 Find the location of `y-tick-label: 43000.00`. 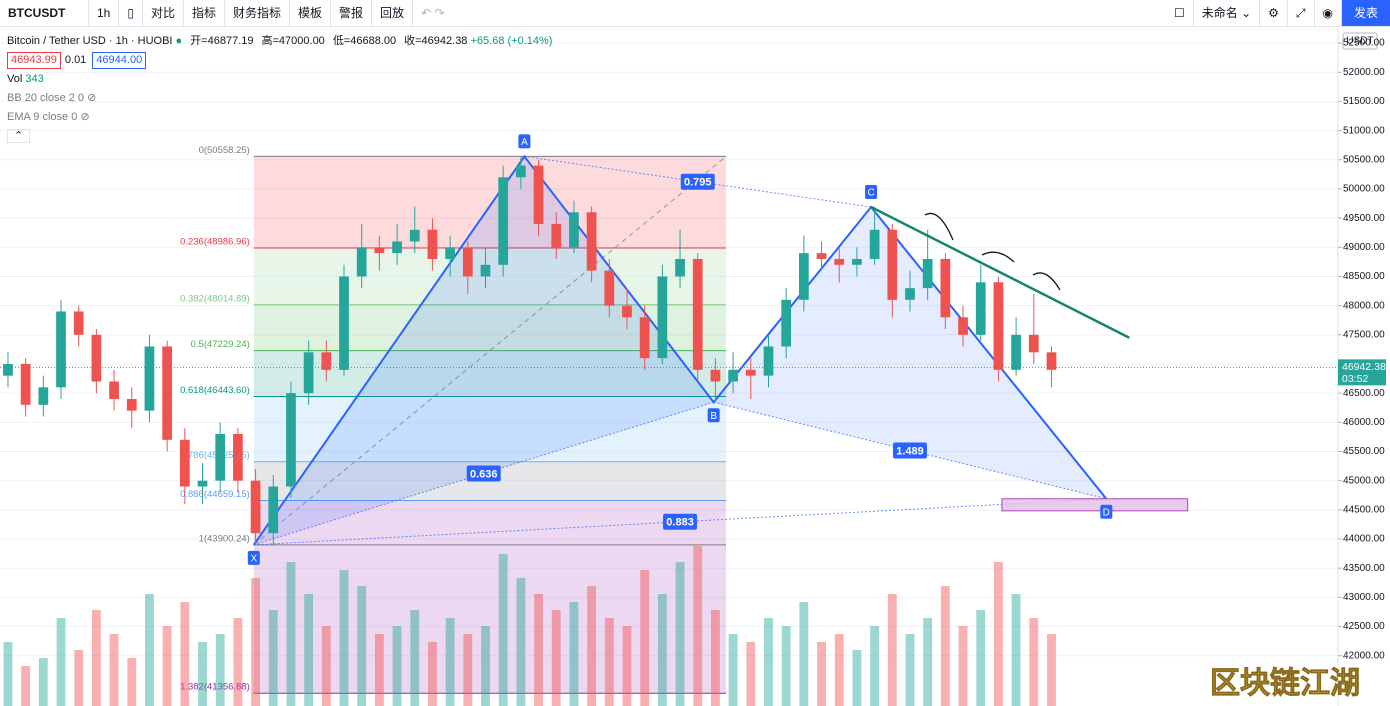

y-tick-label: 43000.00 is located at coordinates (1364, 597).